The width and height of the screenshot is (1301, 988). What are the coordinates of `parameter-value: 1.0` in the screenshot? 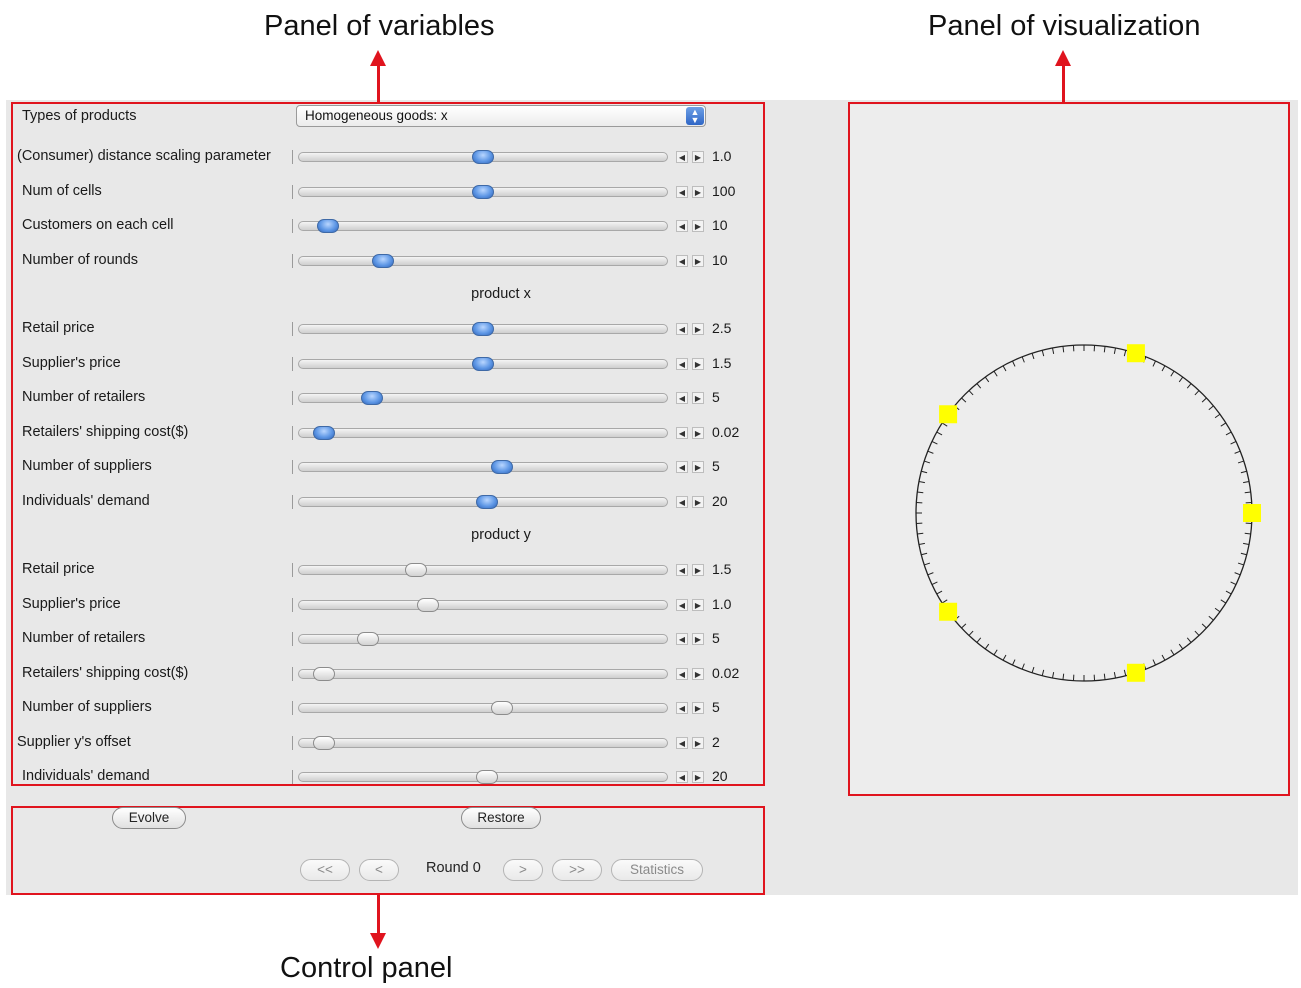 It's located at (722, 604).